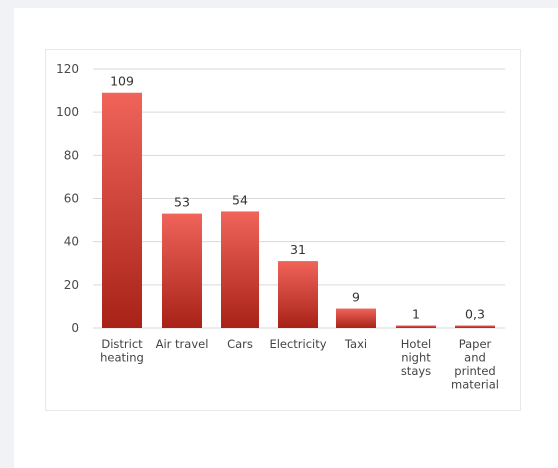 This screenshot has height=468, width=558. I want to click on x-category-label: Electricity, so click(297, 344).